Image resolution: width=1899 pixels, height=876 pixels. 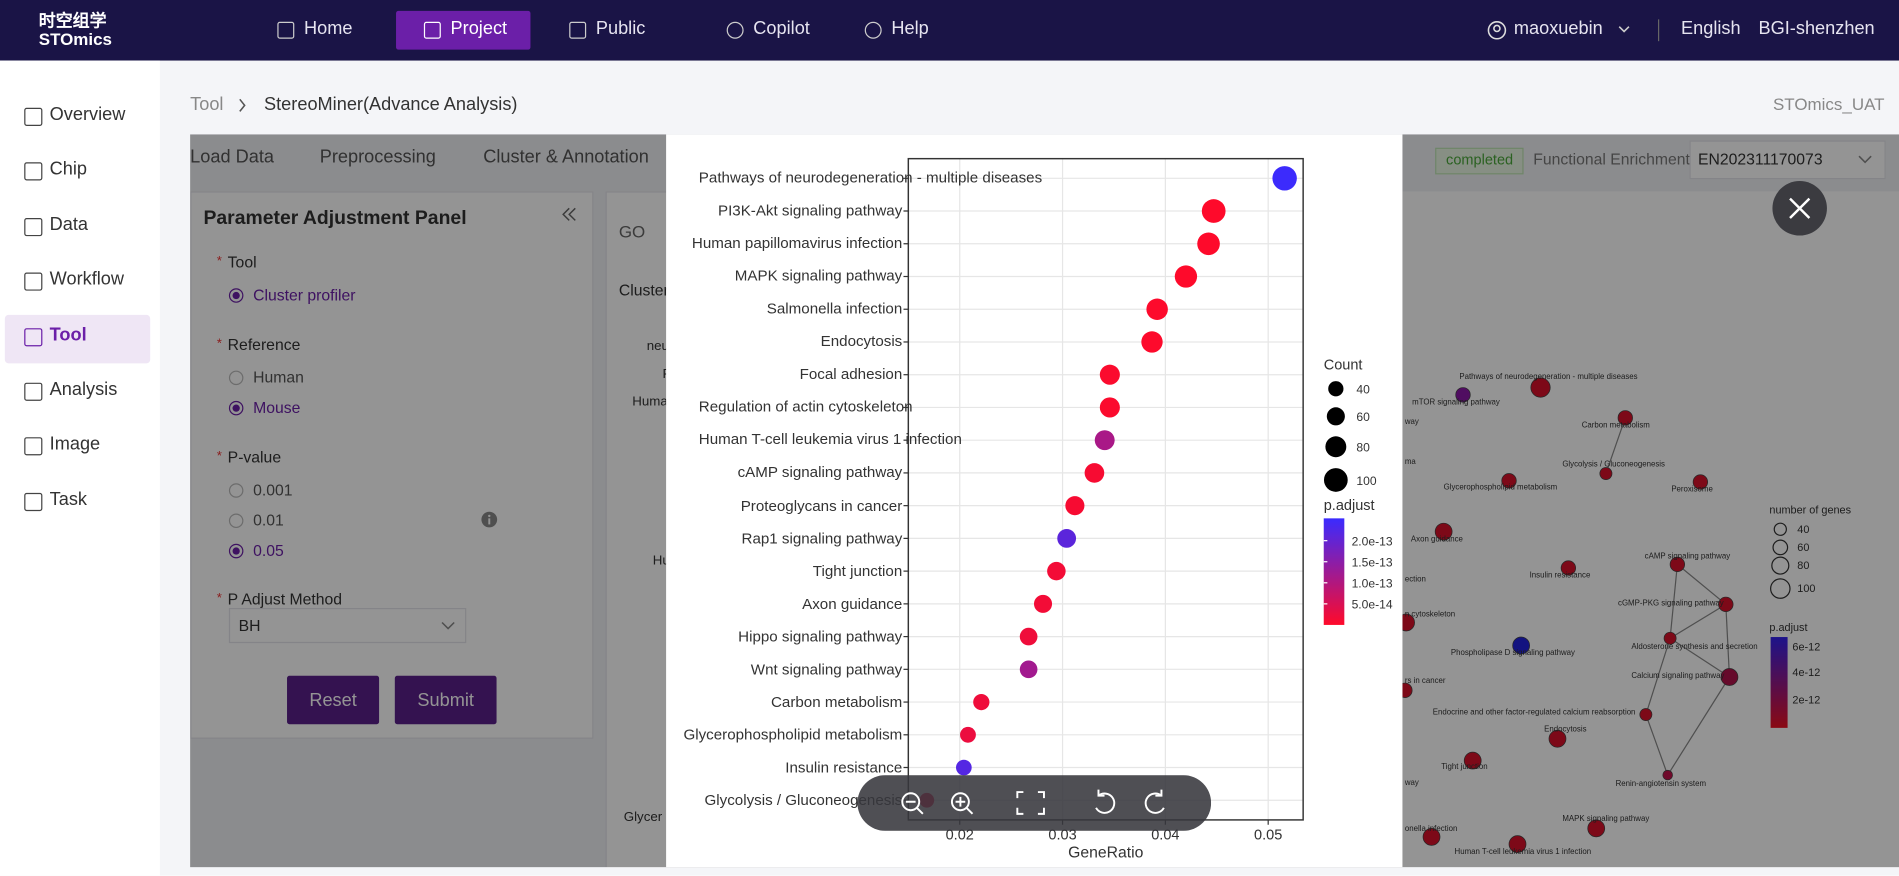 What do you see at coordinates (286, 30) in the screenshot?
I see `nav-icon` at bounding box center [286, 30].